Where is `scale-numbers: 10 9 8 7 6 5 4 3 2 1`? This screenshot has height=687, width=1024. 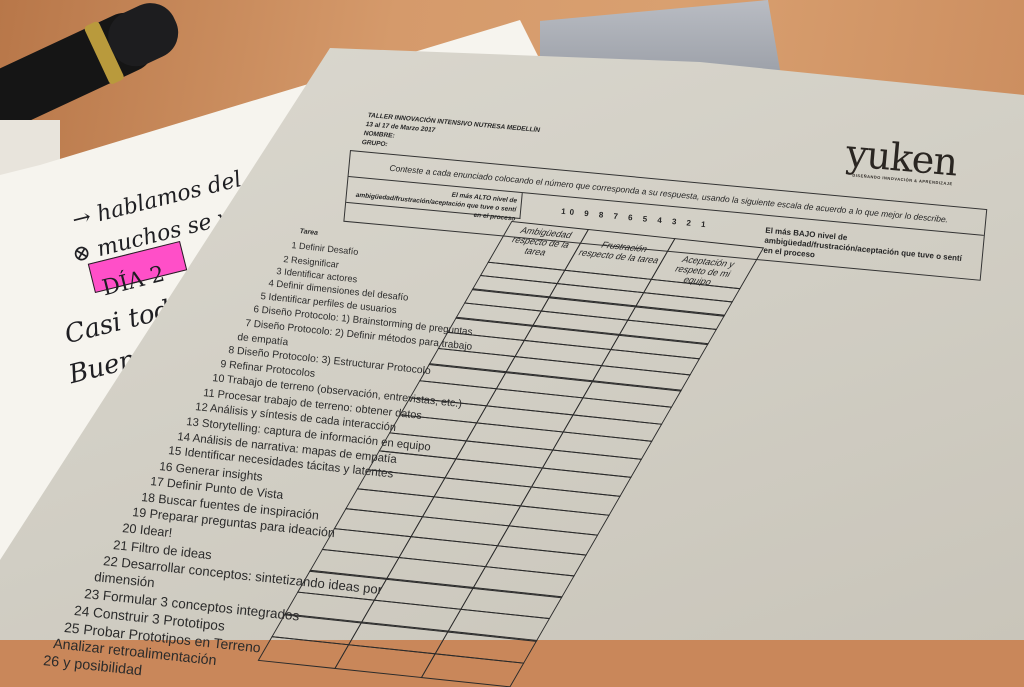
scale-numbers: 10 9 8 7 6 5 4 3 2 1 is located at coordinates (635, 218).